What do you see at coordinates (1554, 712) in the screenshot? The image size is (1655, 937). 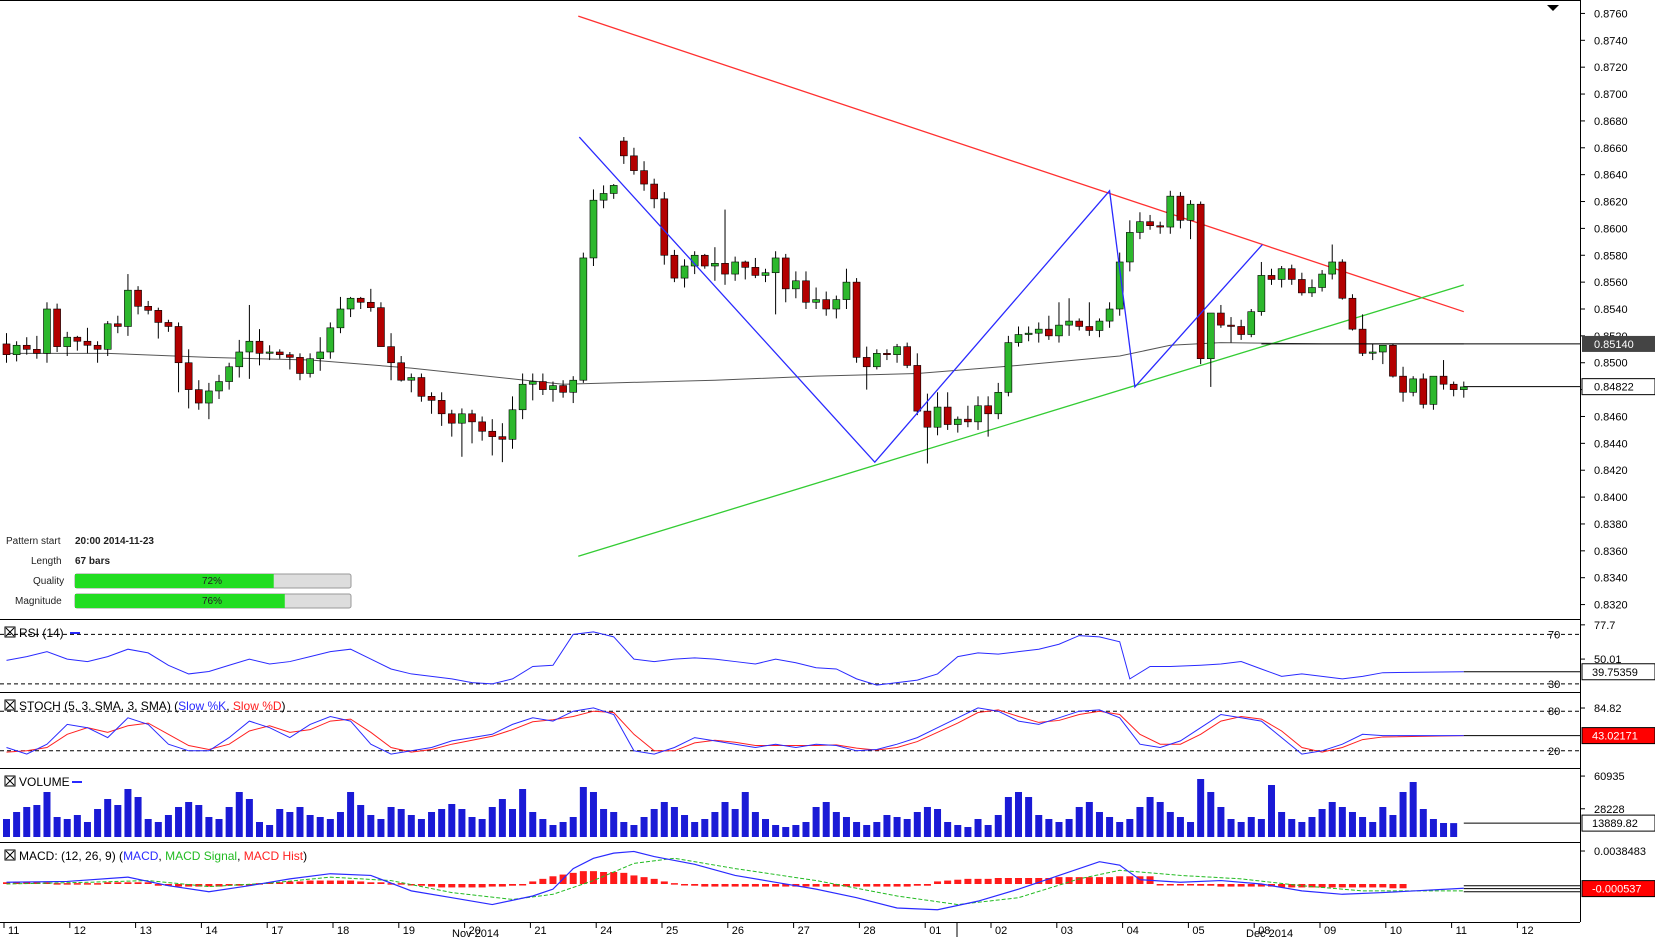 I see `stoch-80-level-label: 80` at bounding box center [1554, 712].